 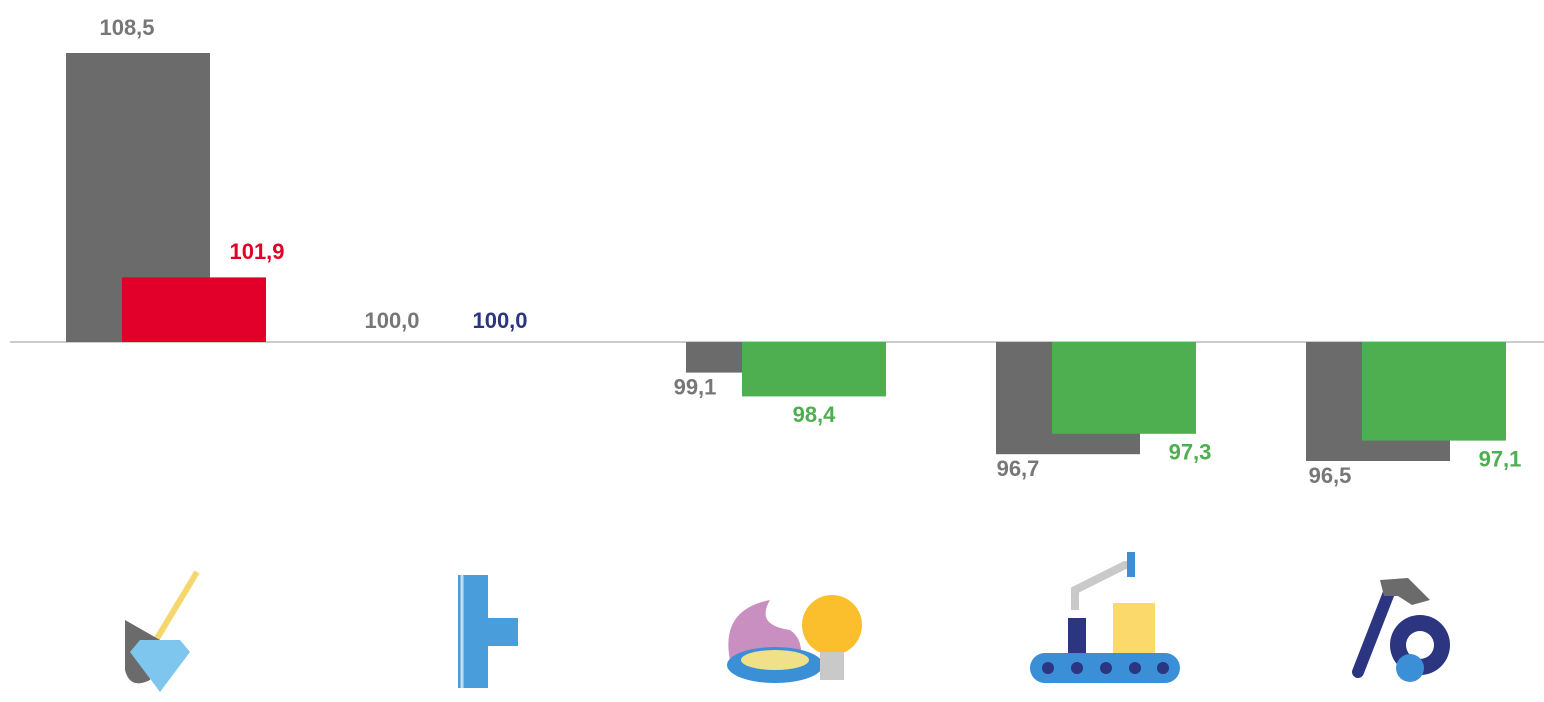 What do you see at coordinates (695, 386) in the screenshot?
I see `value-label: 99,1` at bounding box center [695, 386].